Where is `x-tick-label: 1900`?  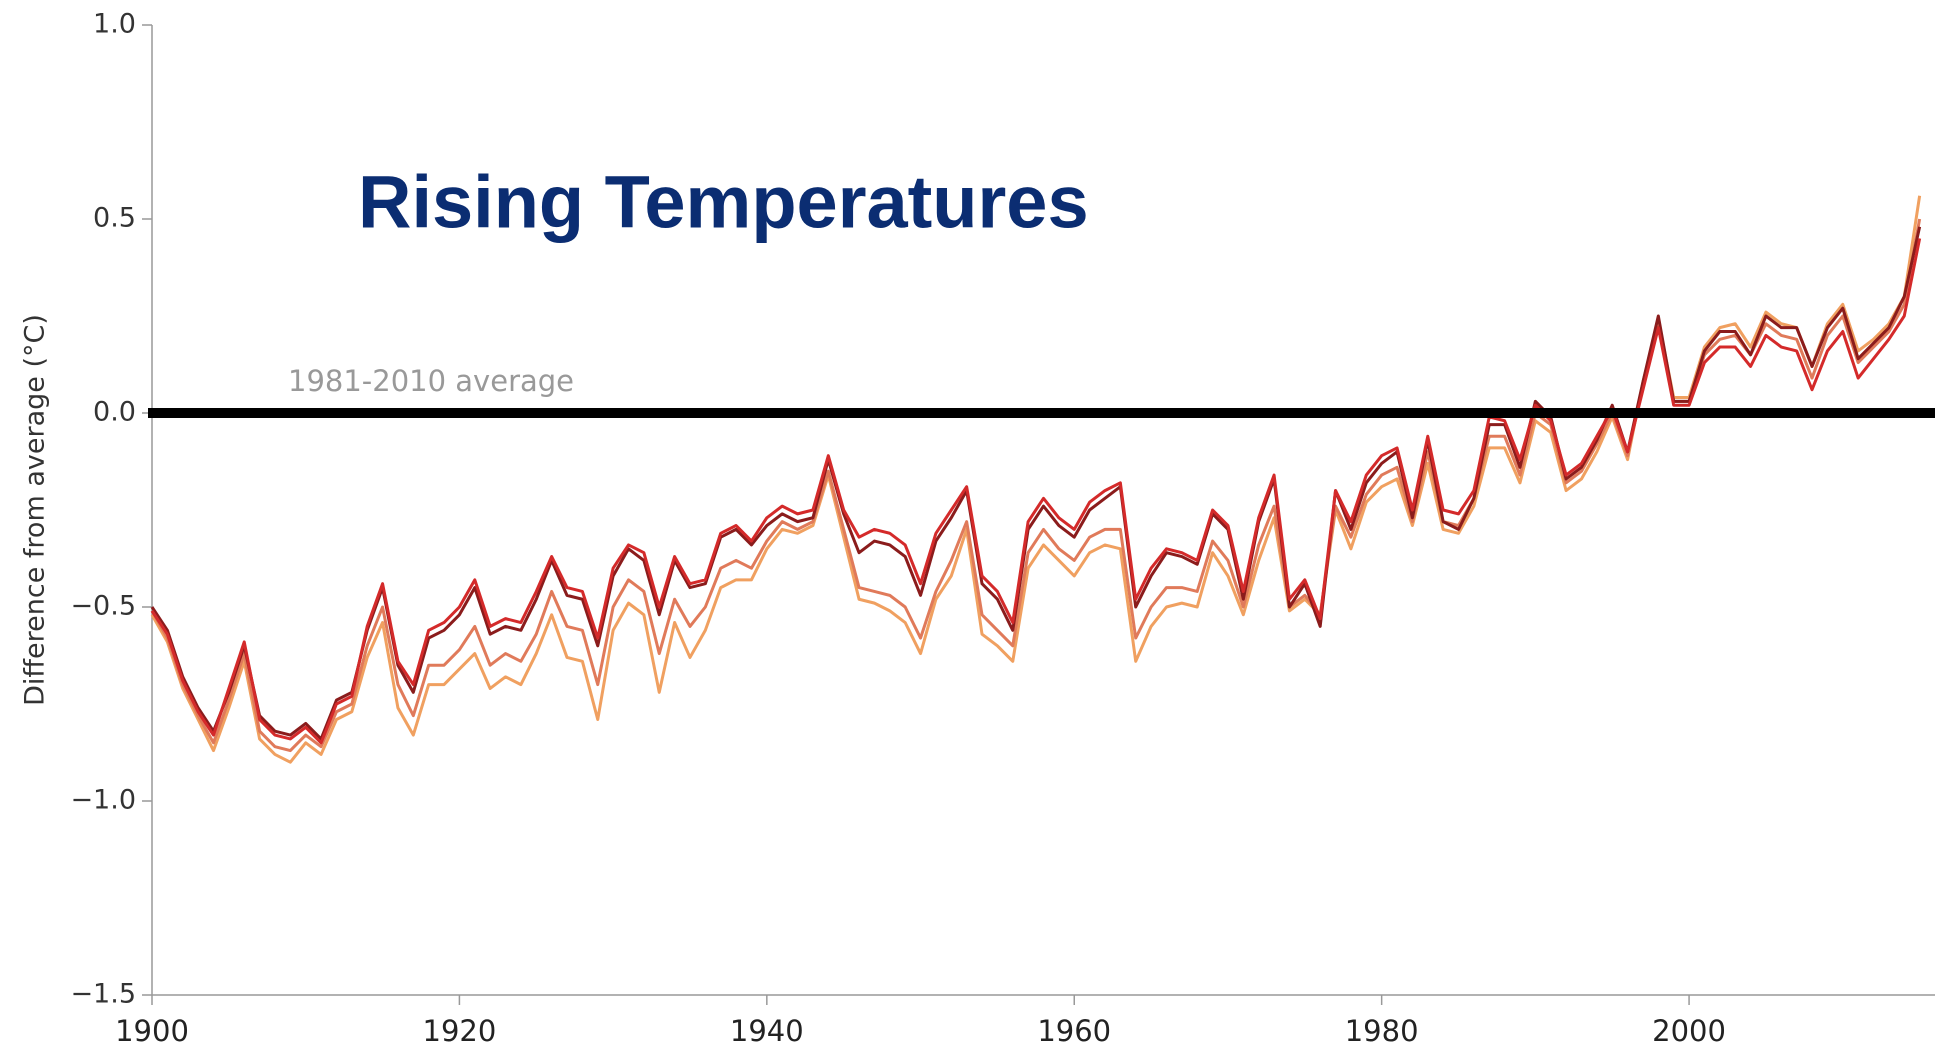 x-tick-label: 1900 is located at coordinates (152, 1031).